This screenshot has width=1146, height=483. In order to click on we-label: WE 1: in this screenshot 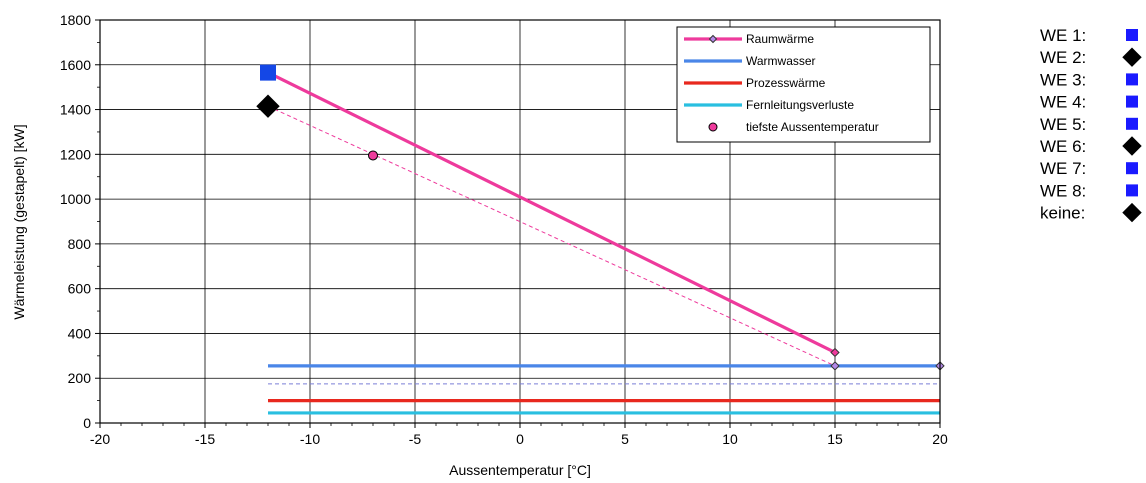, I will do `click(1063, 35)`.